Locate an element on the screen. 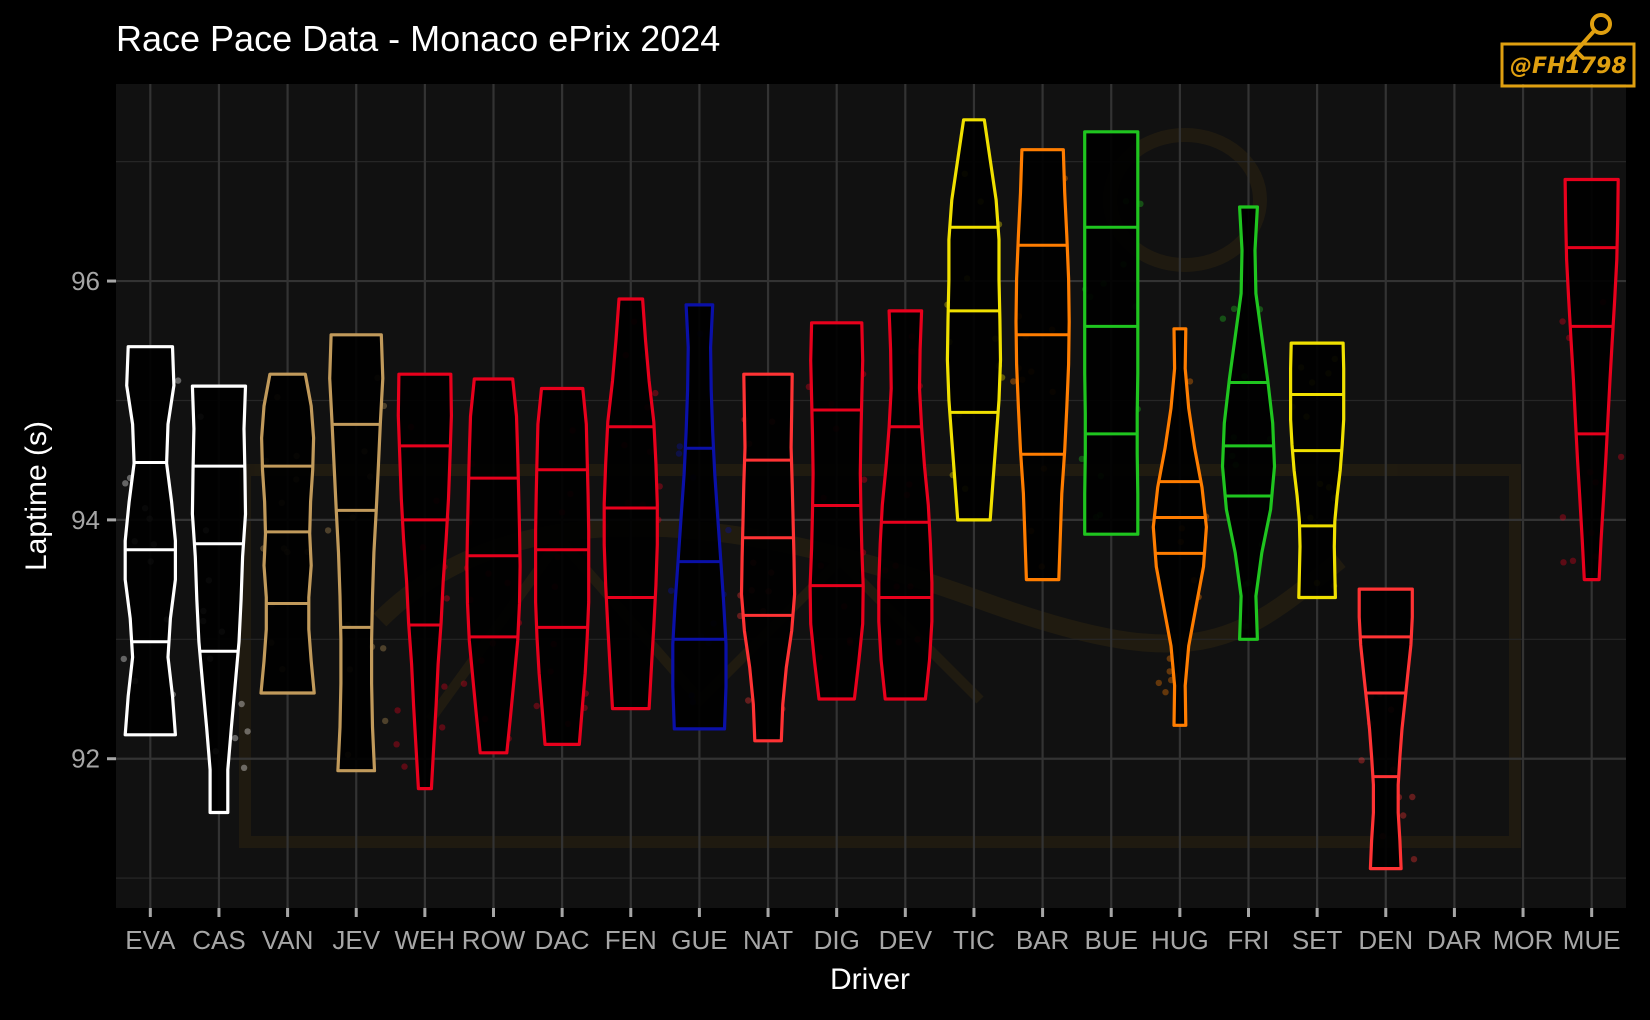  x-tick-label: NAT is located at coordinates (768, 940).